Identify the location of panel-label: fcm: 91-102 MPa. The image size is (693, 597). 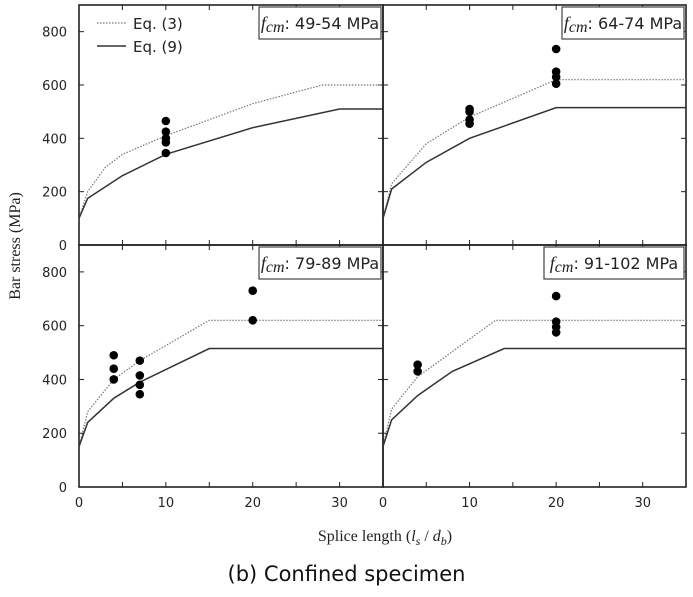
(614, 264).